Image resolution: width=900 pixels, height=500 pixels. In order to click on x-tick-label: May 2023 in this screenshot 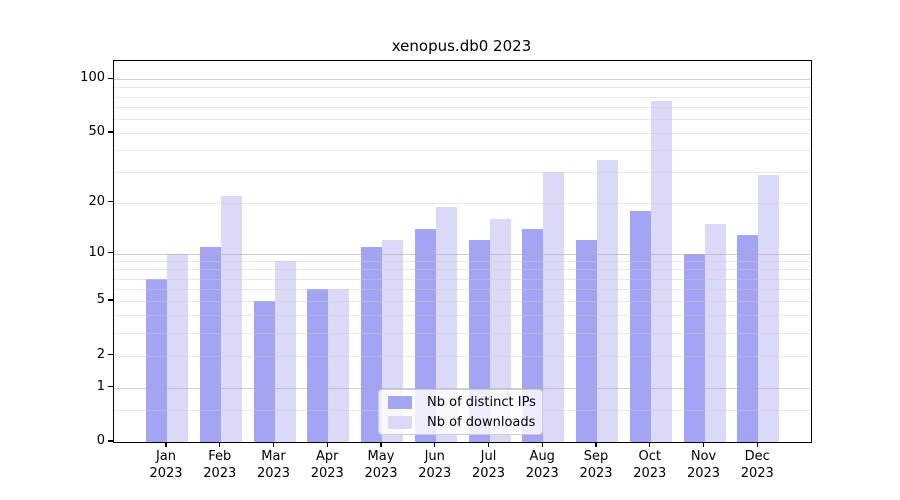, I will do `click(381, 465)`.